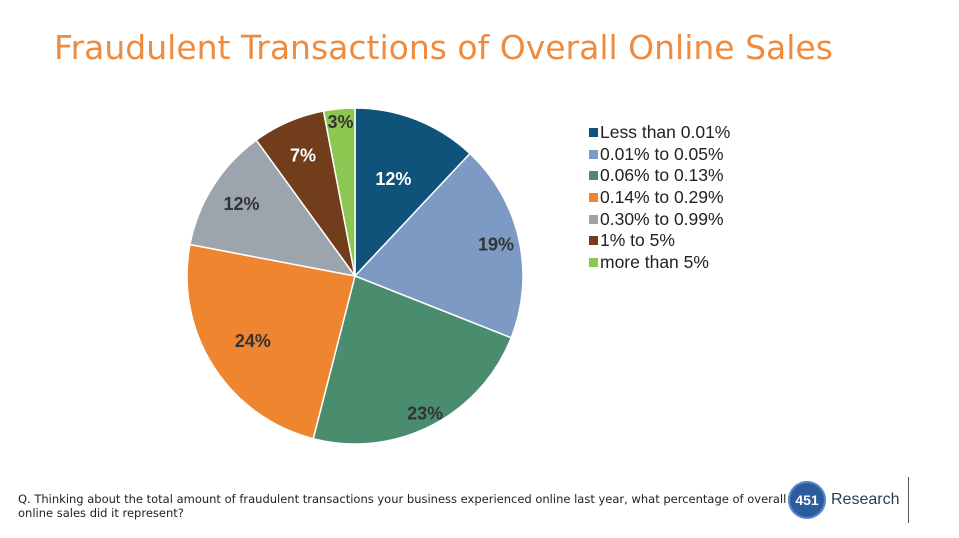  What do you see at coordinates (637, 240) in the screenshot?
I see `legend-label: 1% to 5%` at bounding box center [637, 240].